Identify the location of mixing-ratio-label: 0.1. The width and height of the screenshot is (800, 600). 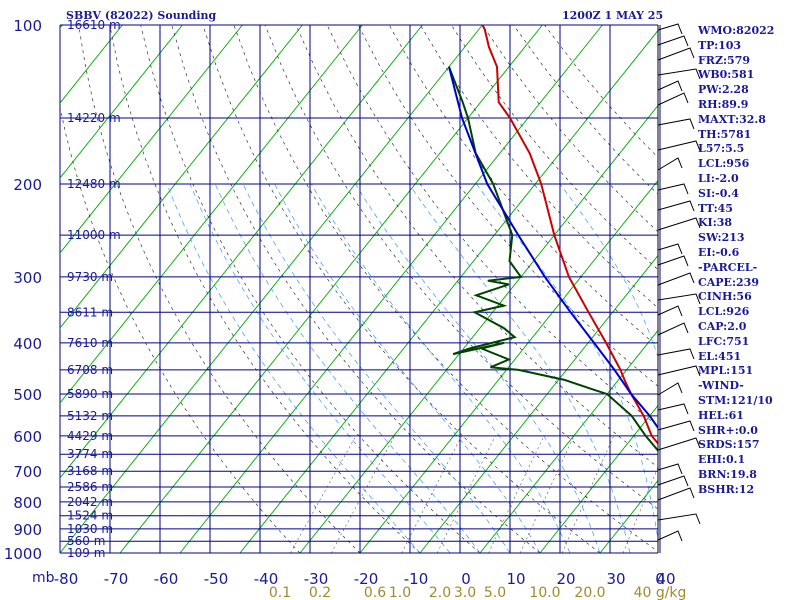
(280, 592).